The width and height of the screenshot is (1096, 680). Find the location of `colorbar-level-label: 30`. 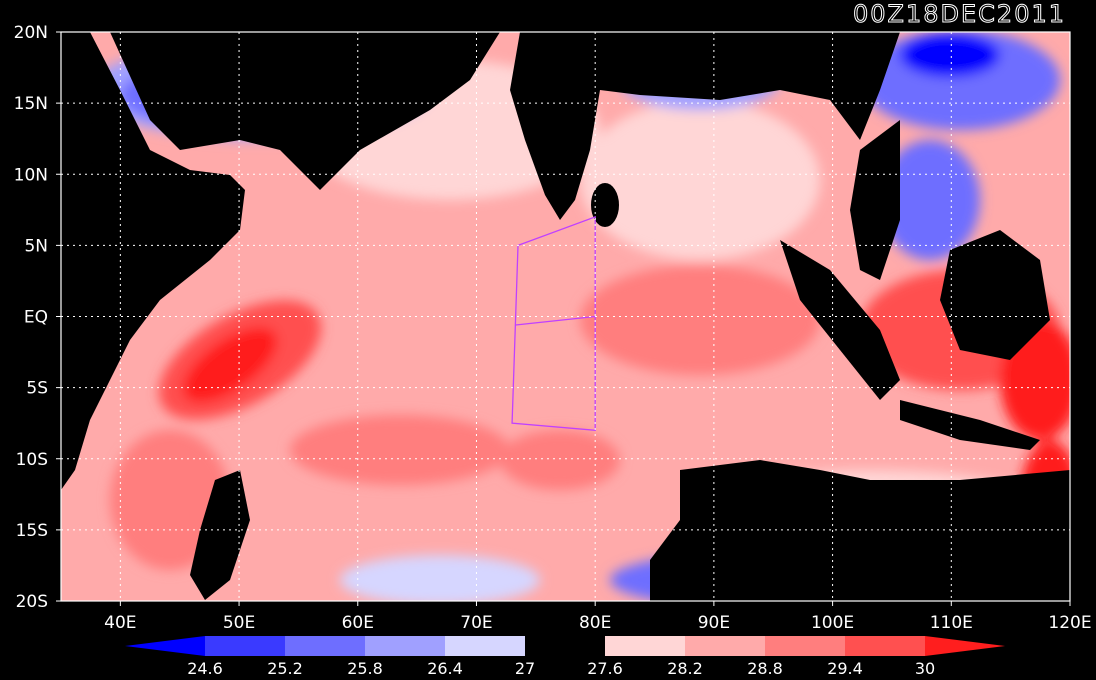

colorbar-level-label: 30 is located at coordinates (925, 668).